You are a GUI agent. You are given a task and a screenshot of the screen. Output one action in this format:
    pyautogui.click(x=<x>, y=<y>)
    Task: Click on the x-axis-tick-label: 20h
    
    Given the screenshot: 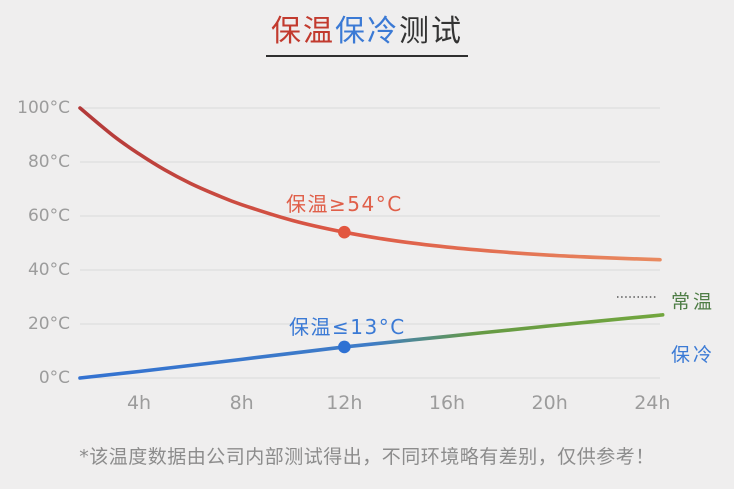 What is the action you would take?
    pyautogui.click(x=549, y=403)
    